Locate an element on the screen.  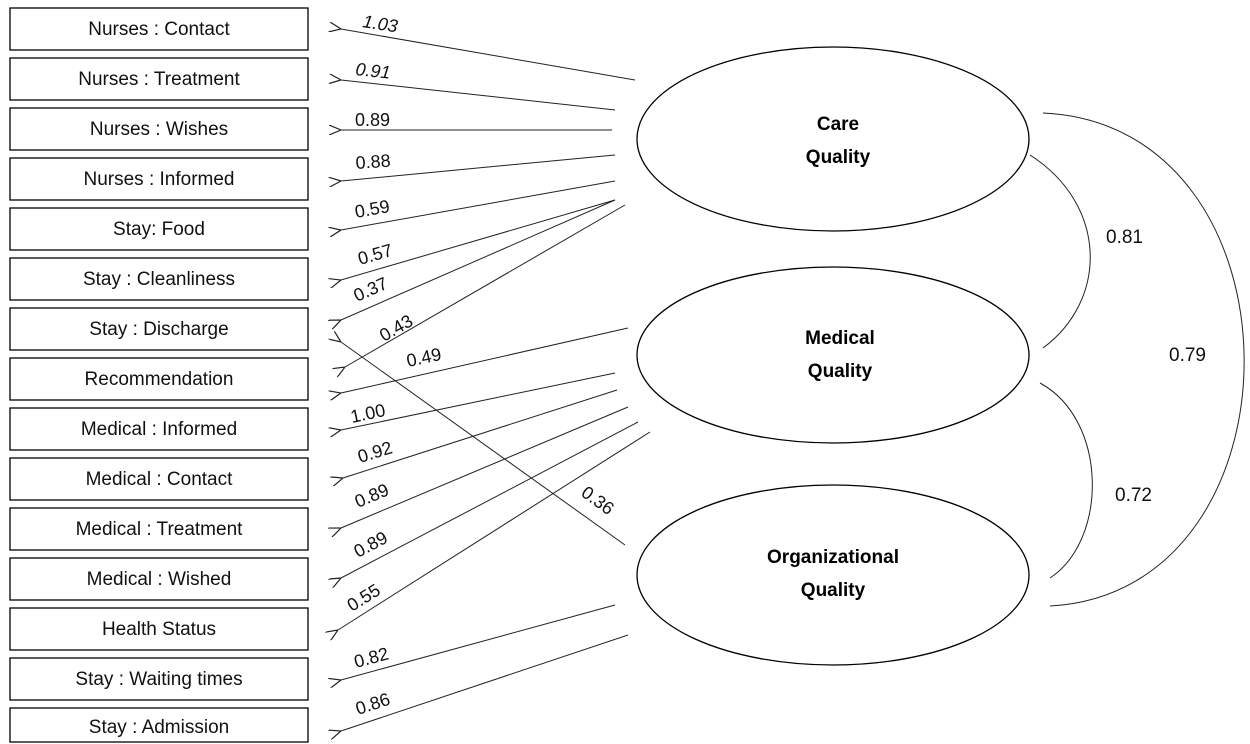
factor-organizational-quality: Organizational Quality is located at coordinates (833, 575).